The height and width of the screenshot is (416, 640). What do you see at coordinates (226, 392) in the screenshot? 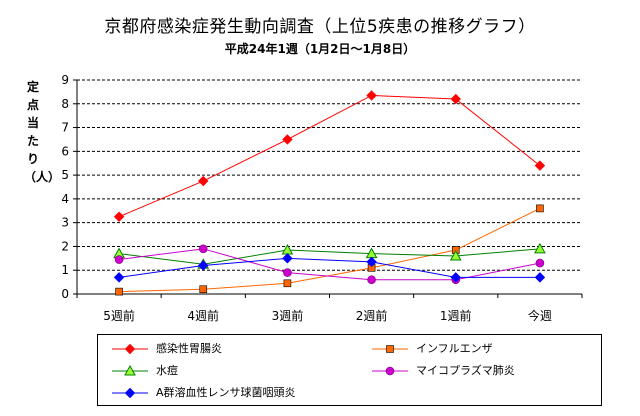
I see `legend-label-4: A群溶血性レンサ球菌咽頭炎` at bounding box center [226, 392].